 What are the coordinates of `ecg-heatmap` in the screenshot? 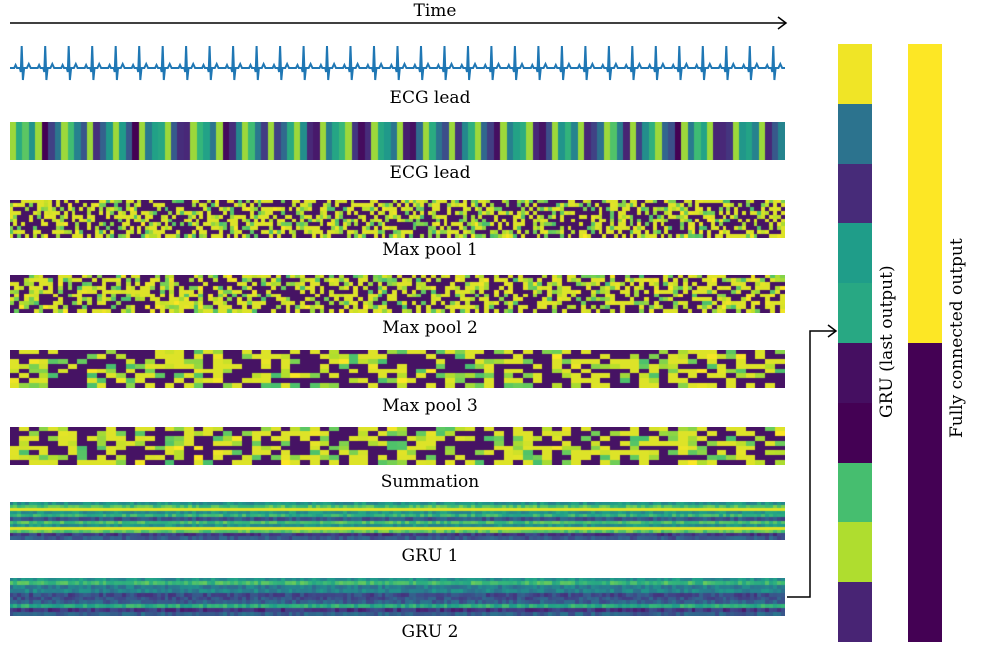 It's located at (397, 141).